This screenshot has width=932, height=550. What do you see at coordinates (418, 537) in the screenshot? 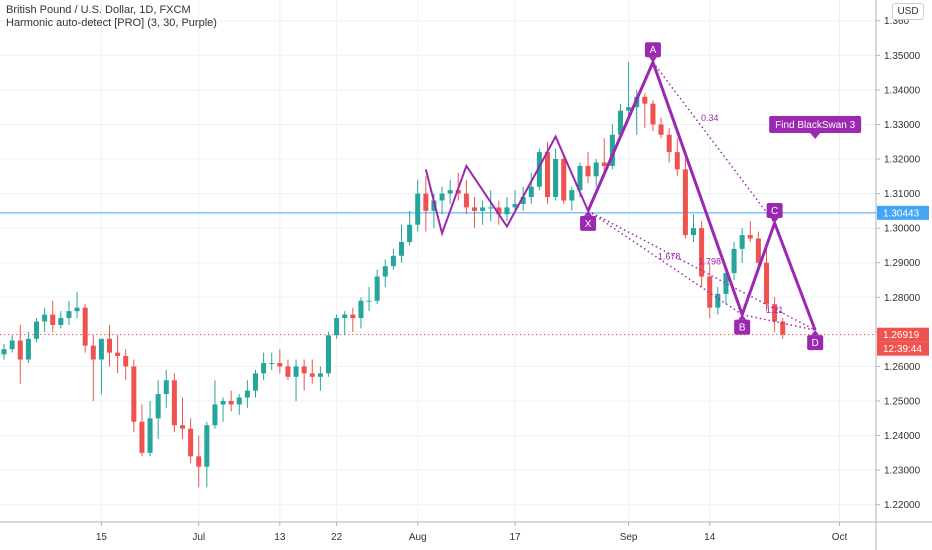
I see `x-tick-label: Aug` at bounding box center [418, 537].